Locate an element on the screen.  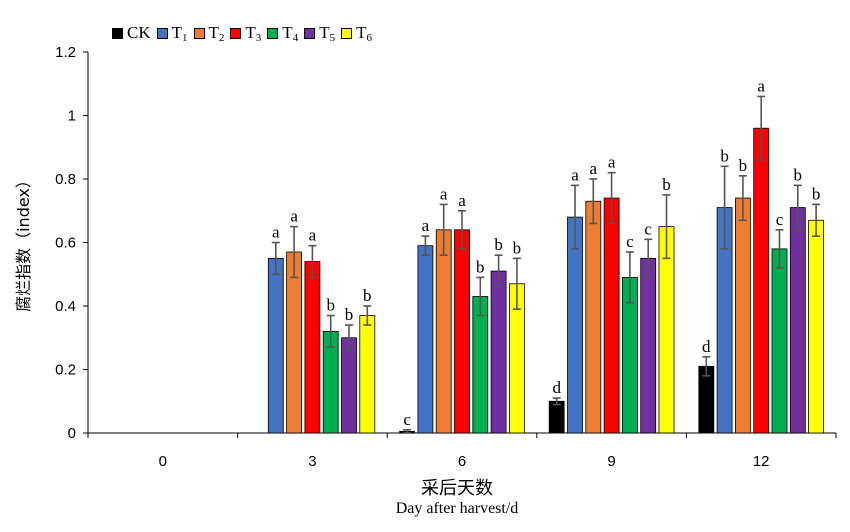
legend-item-t1: T1 is located at coordinates (172, 33).